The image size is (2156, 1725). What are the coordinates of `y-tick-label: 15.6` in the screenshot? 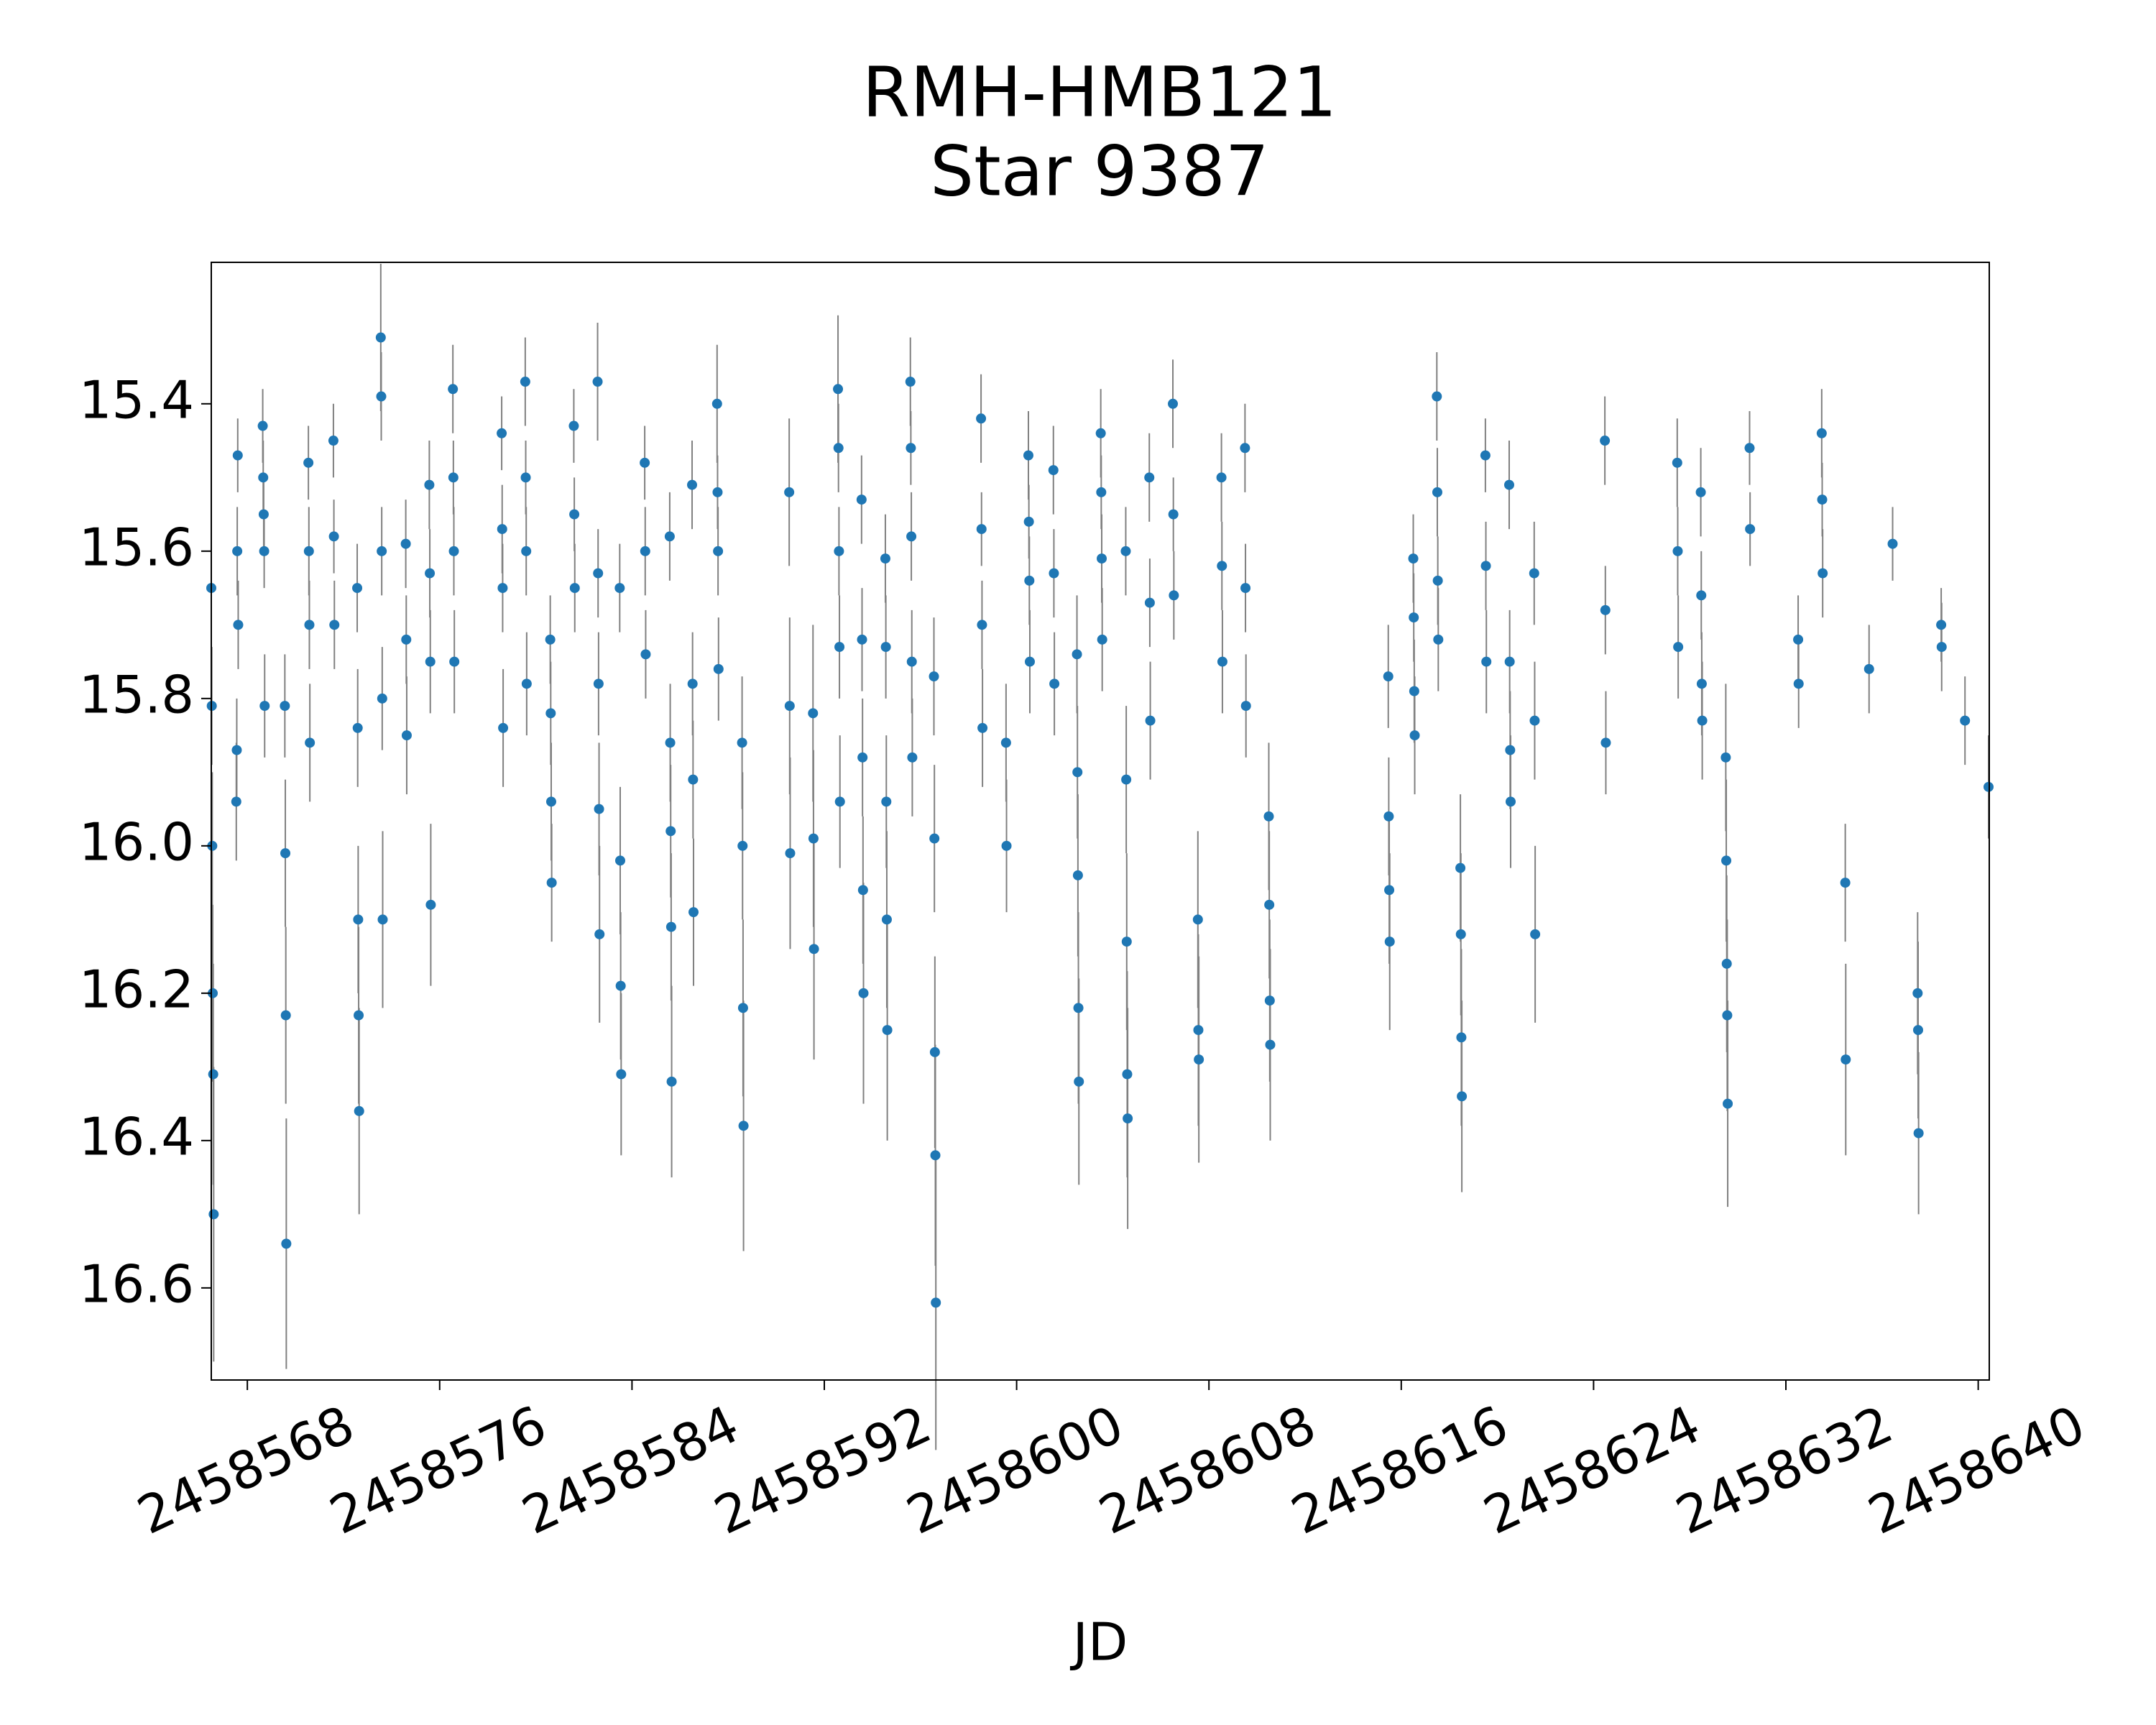 It's located at (136, 547).